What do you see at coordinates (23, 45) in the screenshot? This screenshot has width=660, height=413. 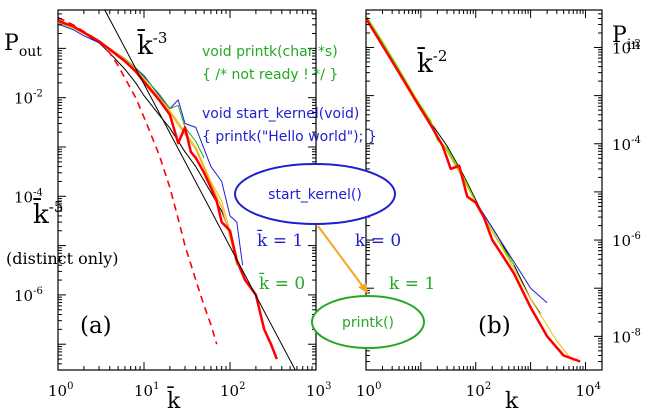 I see `panel-a-y-label: Pout` at bounding box center [23, 45].